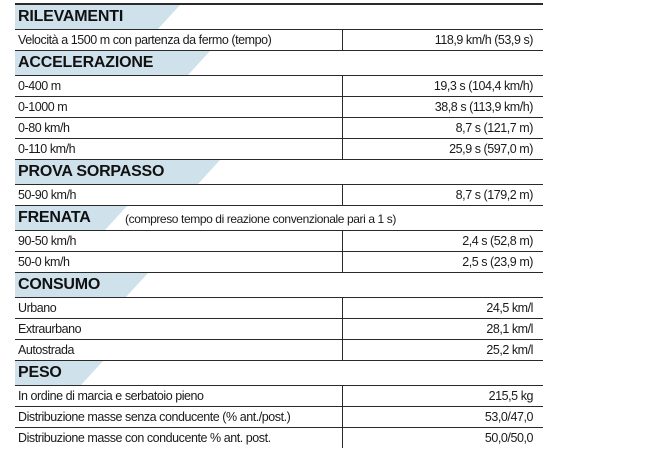  Describe the element at coordinates (179, 195) in the screenshot. I see `row-label: 50-90 km/h` at that location.